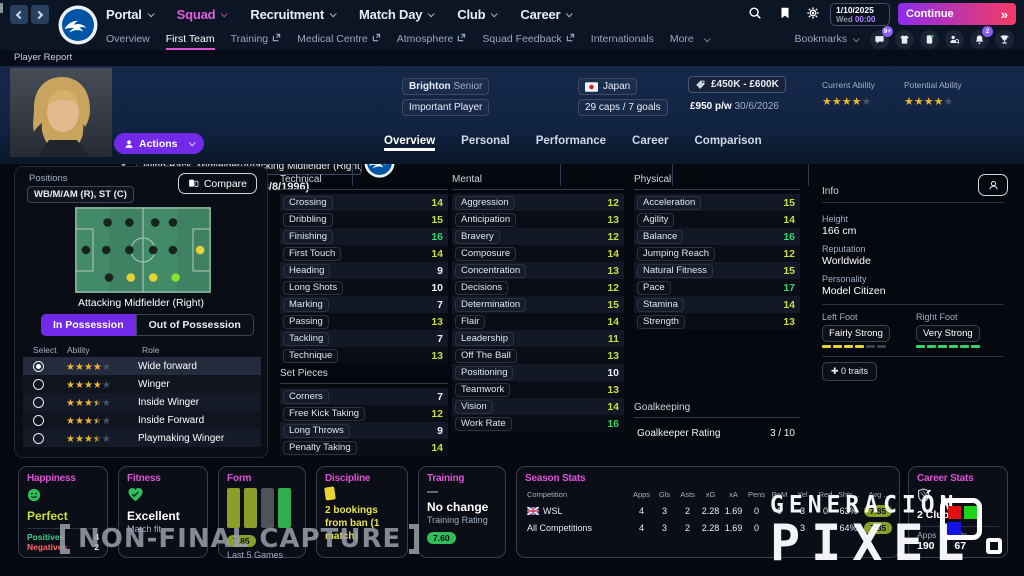 This screenshot has height=576, width=1024. I want to click on subnav-training: Training, so click(256, 39).